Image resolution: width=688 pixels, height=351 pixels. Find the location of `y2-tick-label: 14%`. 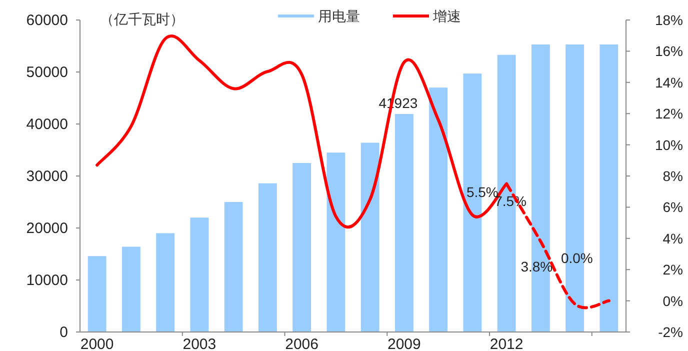

y2-tick-label: 14% is located at coordinates (668, 82).